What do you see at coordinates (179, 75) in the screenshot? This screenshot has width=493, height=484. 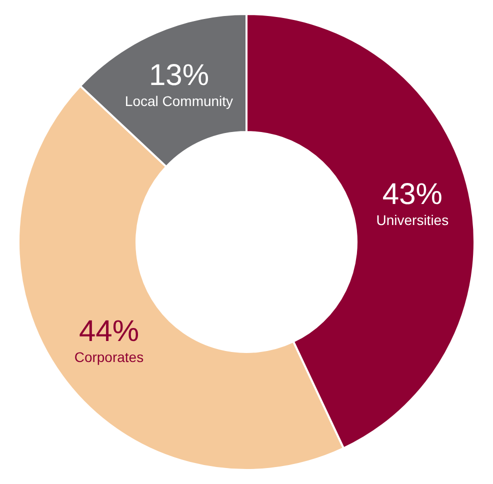 I see `data-label: 13%` at bounding box center [179, 75].